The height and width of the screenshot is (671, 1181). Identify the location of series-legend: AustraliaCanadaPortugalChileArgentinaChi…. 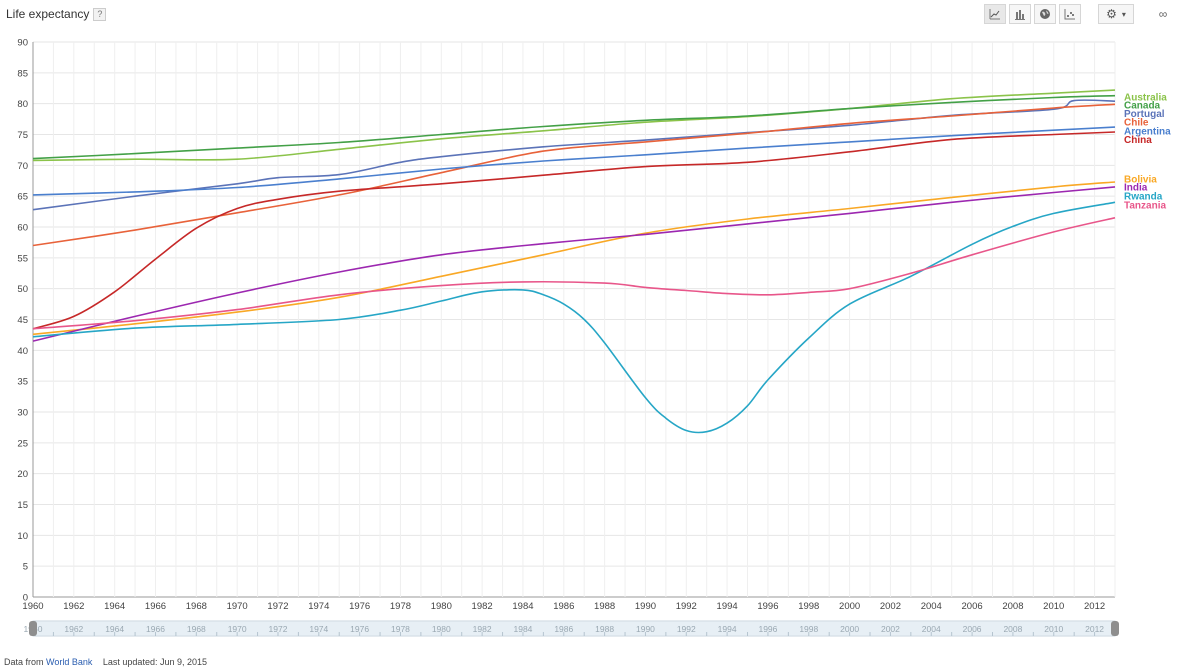
(1147, 151).